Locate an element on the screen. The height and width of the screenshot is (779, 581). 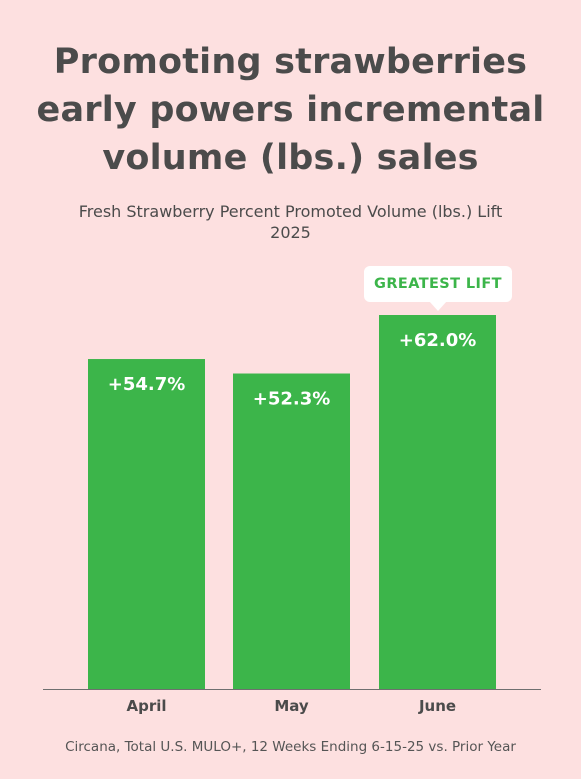
x-tick-label: April is located at coordinates (146, 706).